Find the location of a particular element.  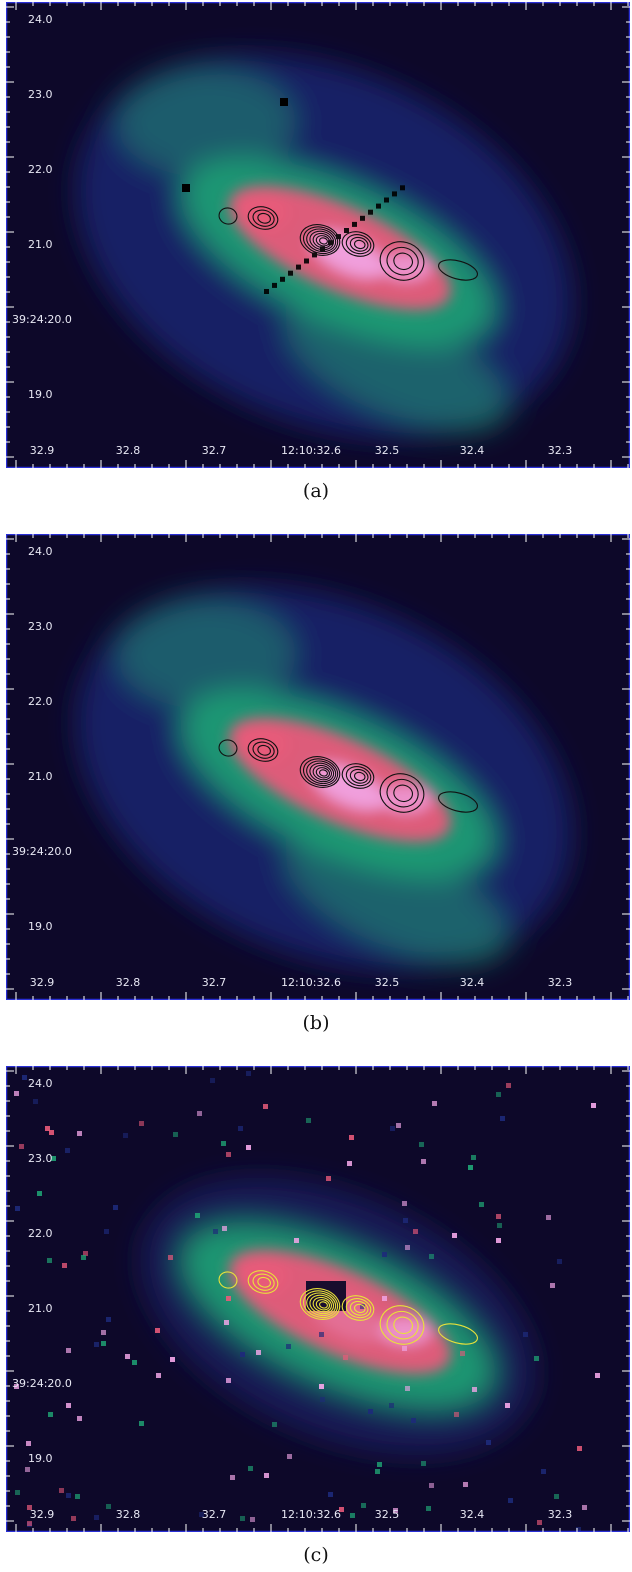

panel-caption-c: (c) is located at coordinates (316, 1555).